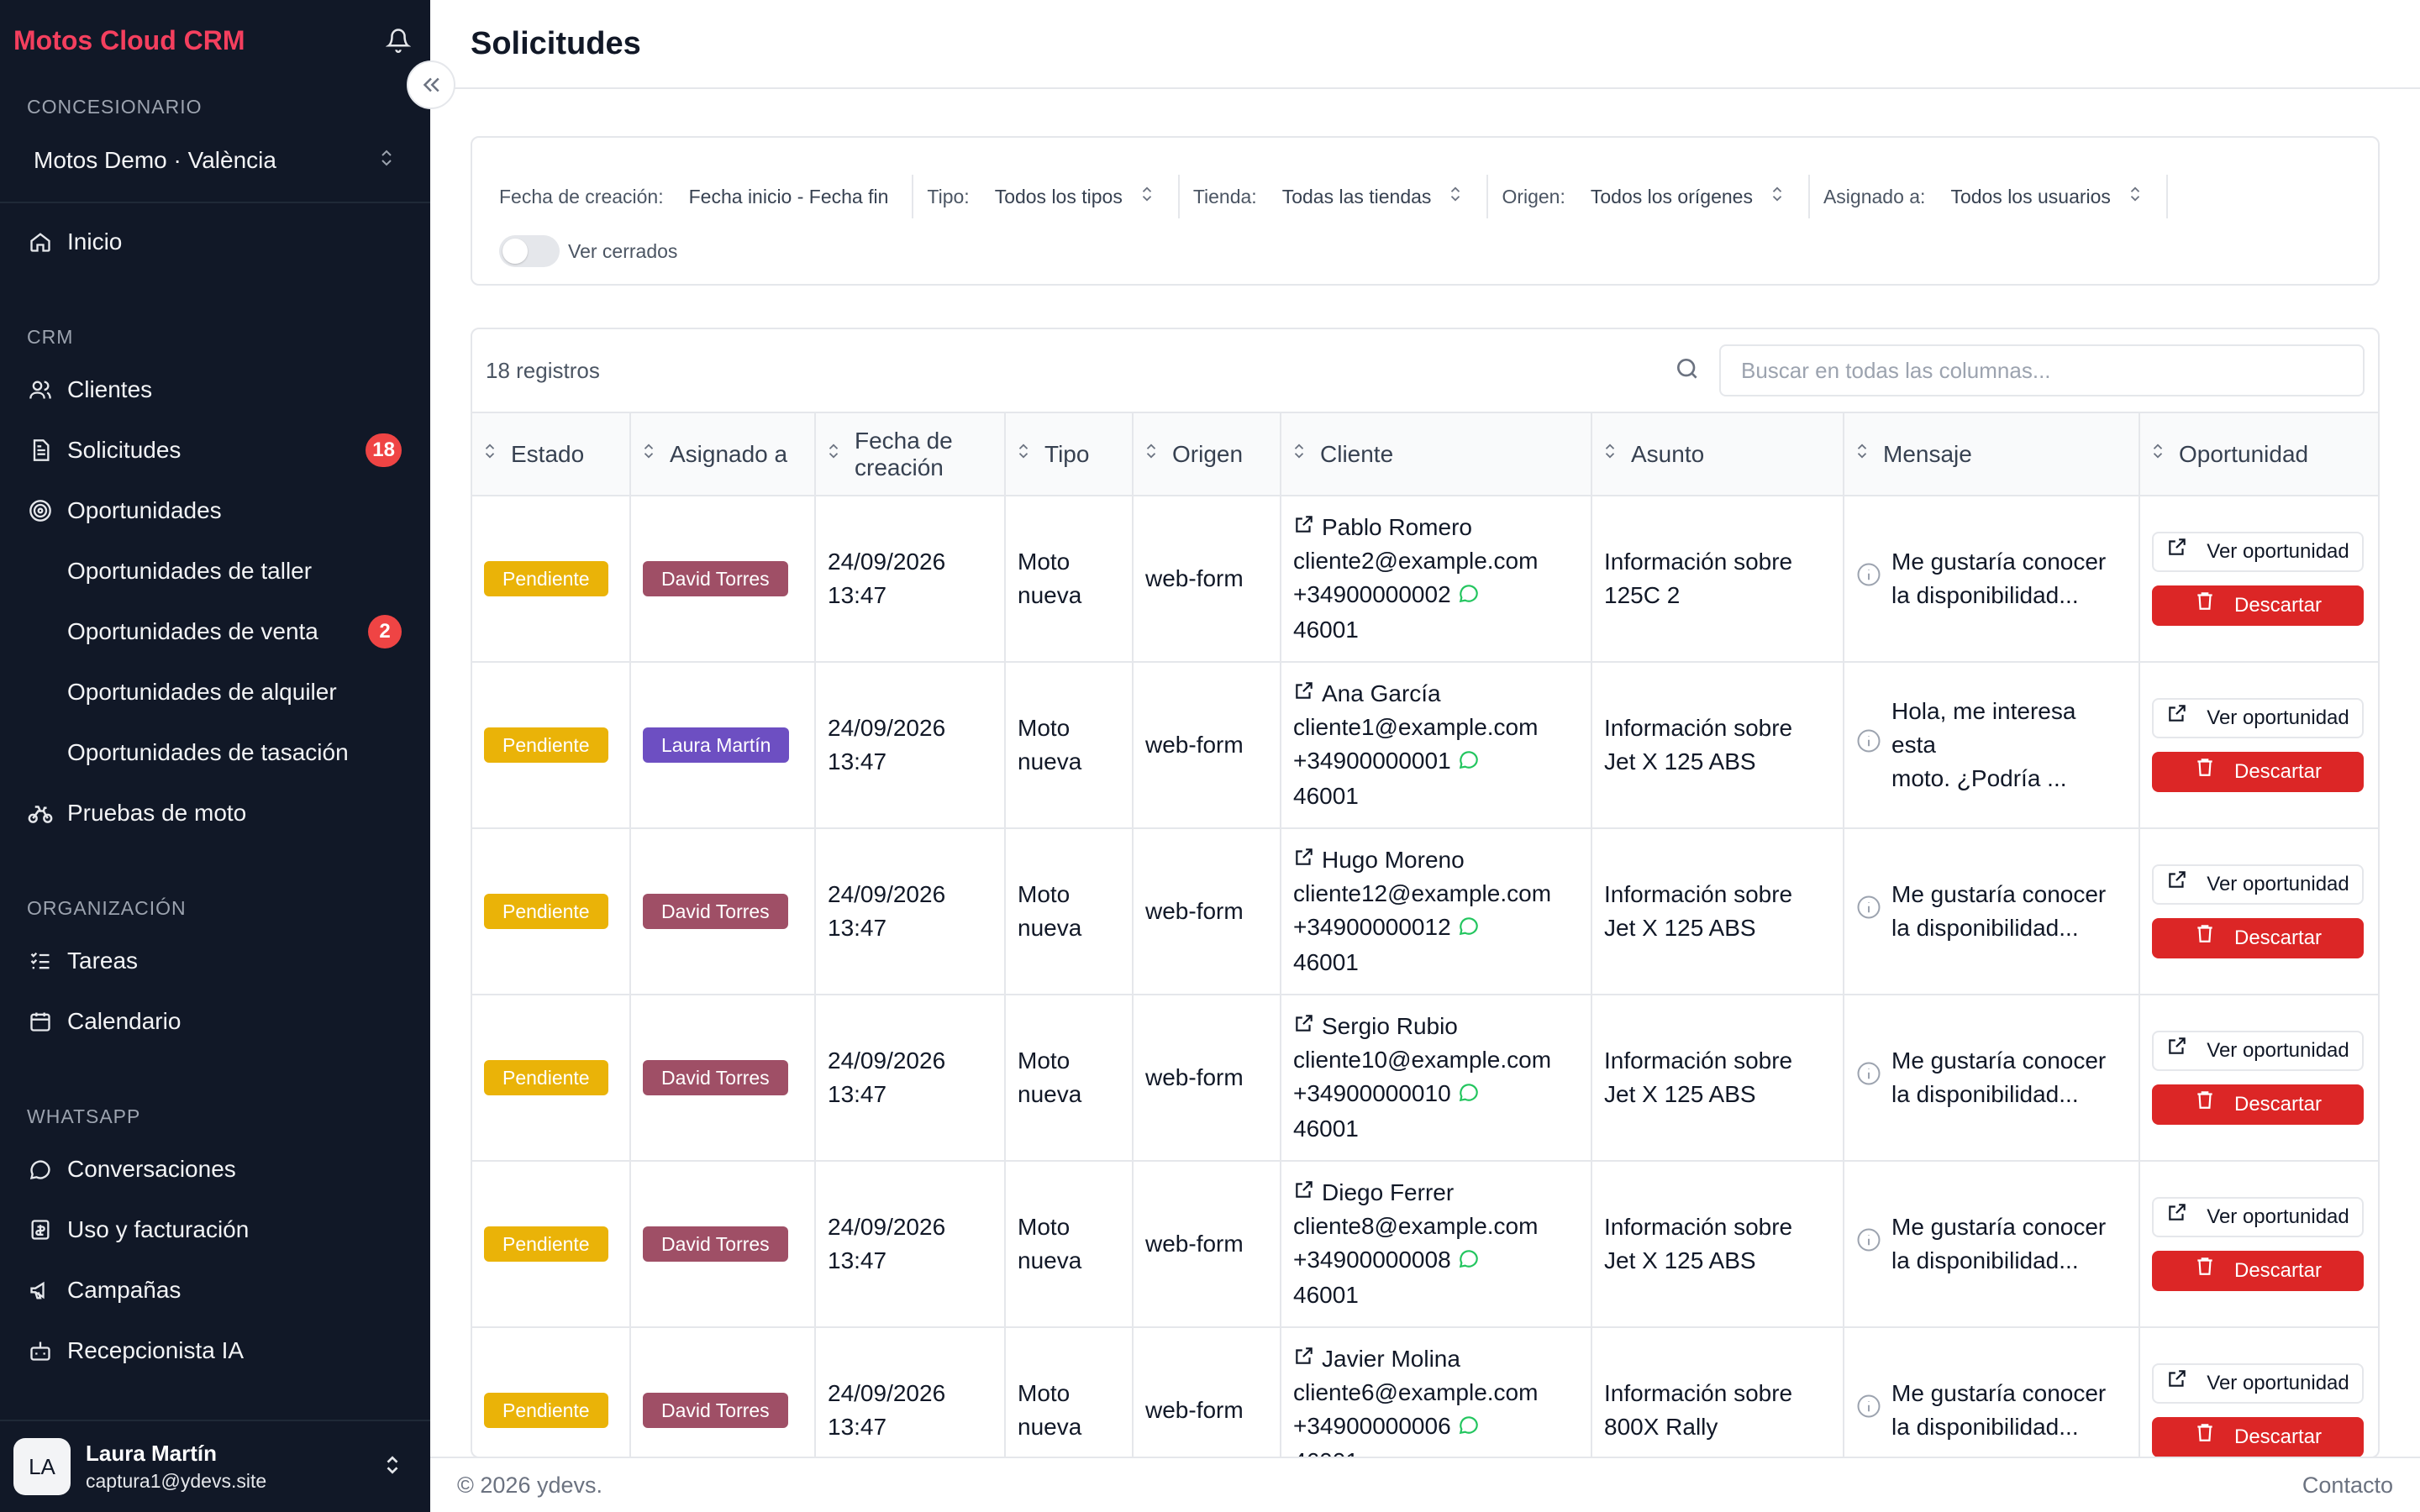  Describe the element at coordinates (546, 911) in the screenshot. I see `status-badge: Pendiente` at that location.